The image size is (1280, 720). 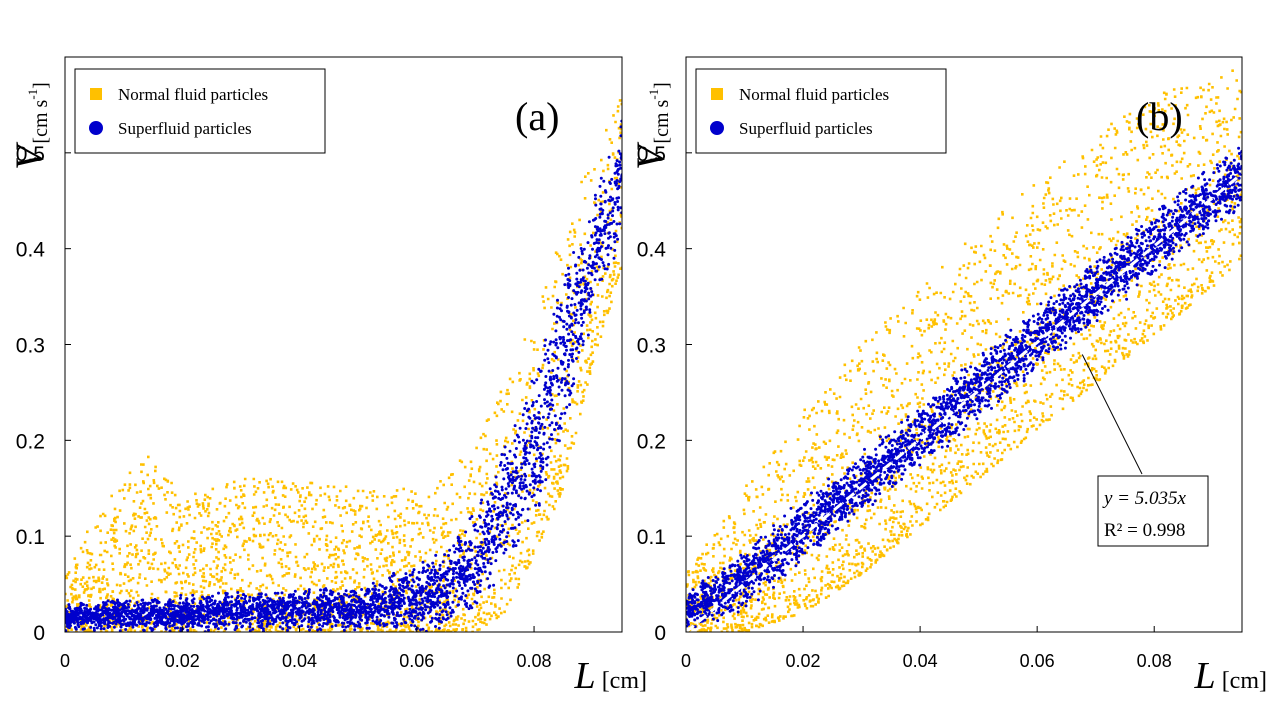 What do you see at coordinates (1144, 498) in the screenshot?
I see `fit-equation: y = 5.035x` at bounding box center [1144, 498].